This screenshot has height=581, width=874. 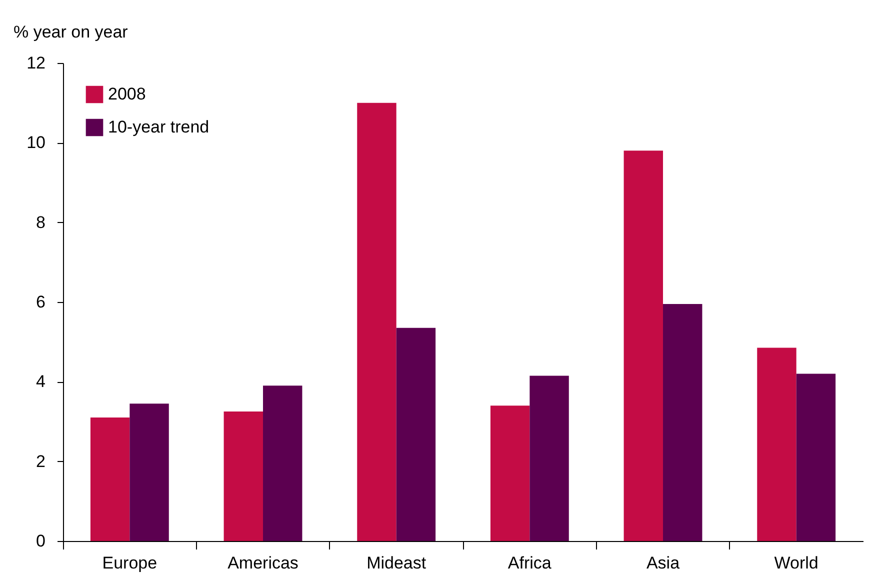 What do you see at coordinates (796, 563) in the screenshot?
I see `x-tick-label: World` at bounding box center [796, 563].